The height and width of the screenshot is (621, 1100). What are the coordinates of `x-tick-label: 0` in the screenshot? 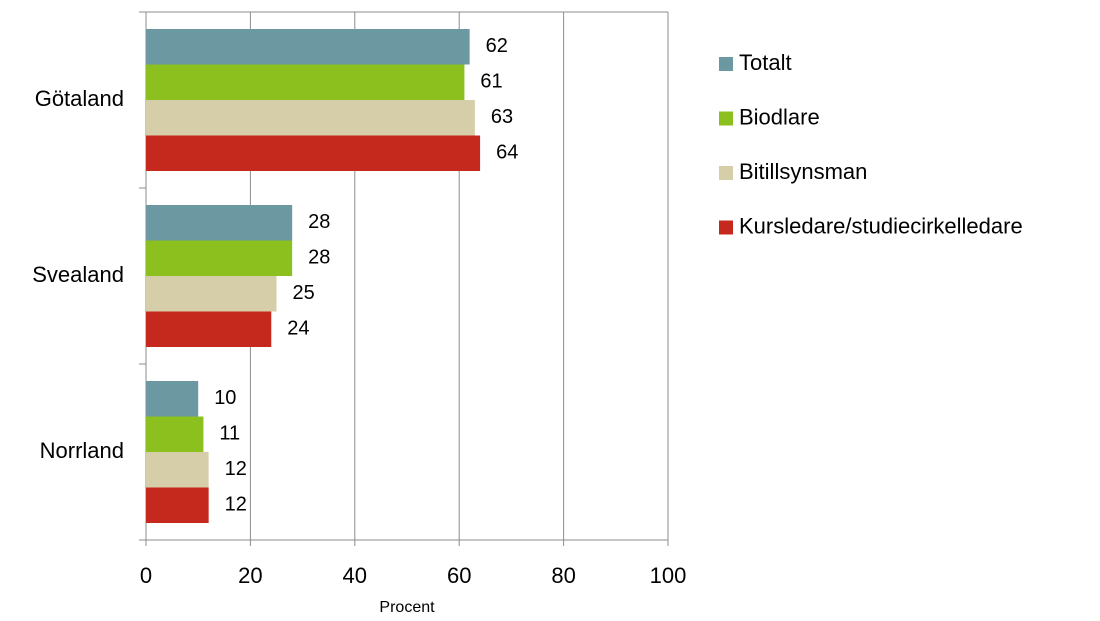 It's located at (146, 575).